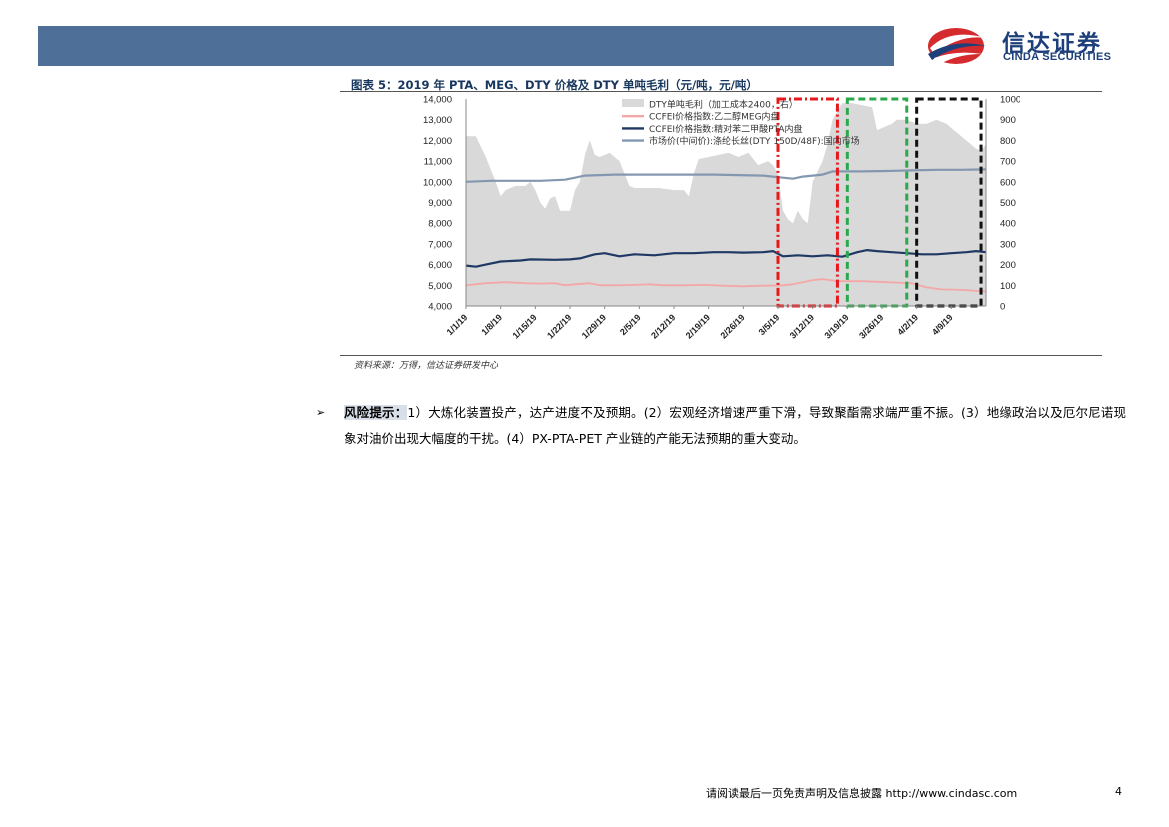 This screenshot has height=827, width=1169. What do you see at coordinates (698, 326) in the screenshot?
I see `x-tick-label: 2/19/19` at bounding box center [698, 326].